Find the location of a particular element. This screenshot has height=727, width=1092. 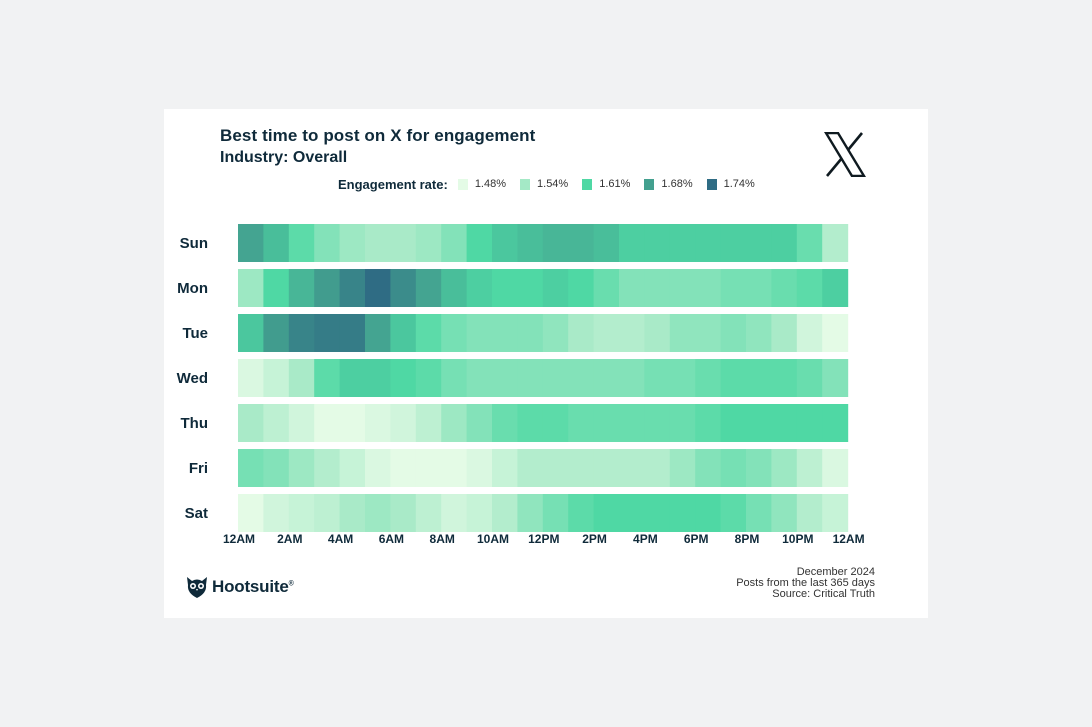

source-date: December 2024 is located at coordinates (835, 572).